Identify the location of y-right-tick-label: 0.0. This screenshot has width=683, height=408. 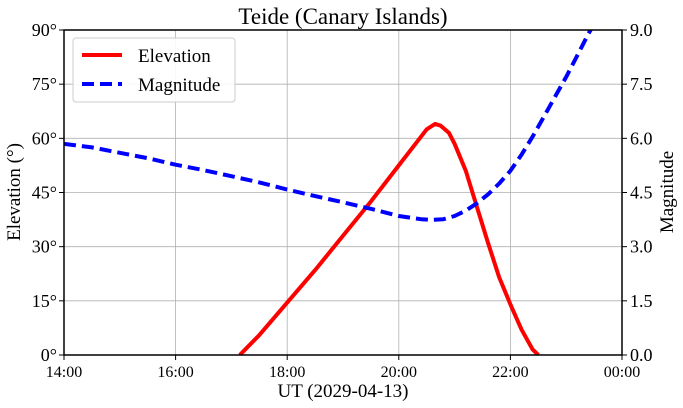
(641, 355).